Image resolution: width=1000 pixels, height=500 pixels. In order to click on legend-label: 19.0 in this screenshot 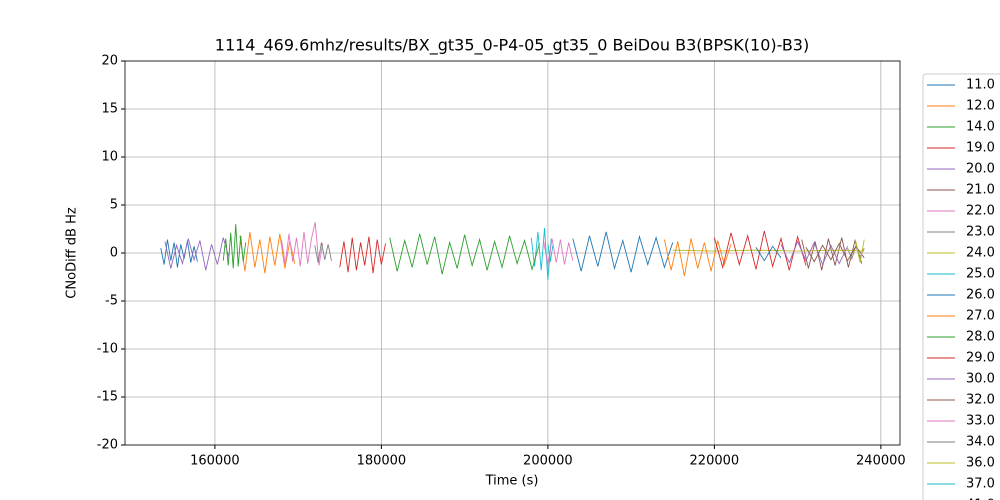, I will do `click(980, 148)`.